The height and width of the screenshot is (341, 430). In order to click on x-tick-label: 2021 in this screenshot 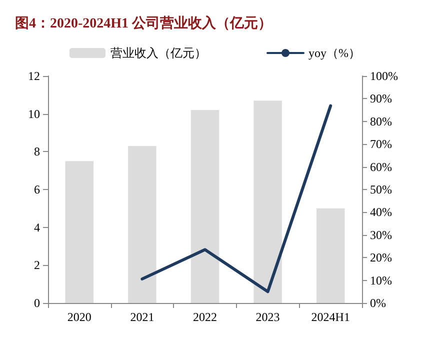, I will do `click(142, 317)`.